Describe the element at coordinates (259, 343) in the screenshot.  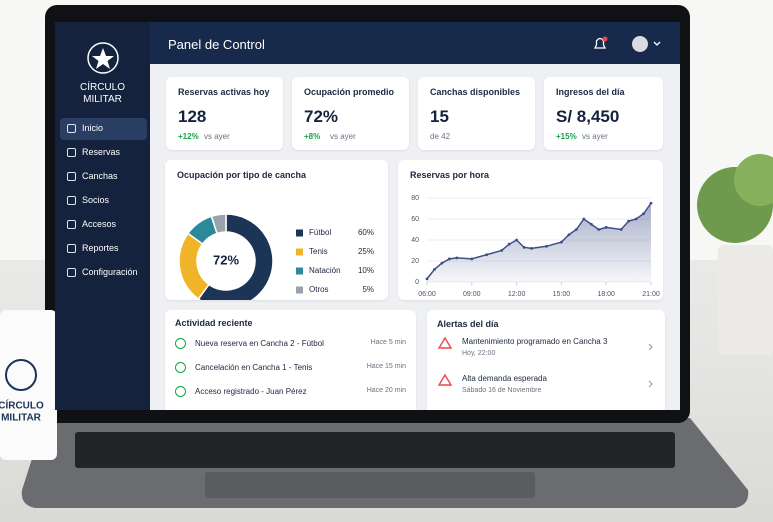
I see `activity-text: Nueva reserva en Cancha 2 - Fútbol` at that location.